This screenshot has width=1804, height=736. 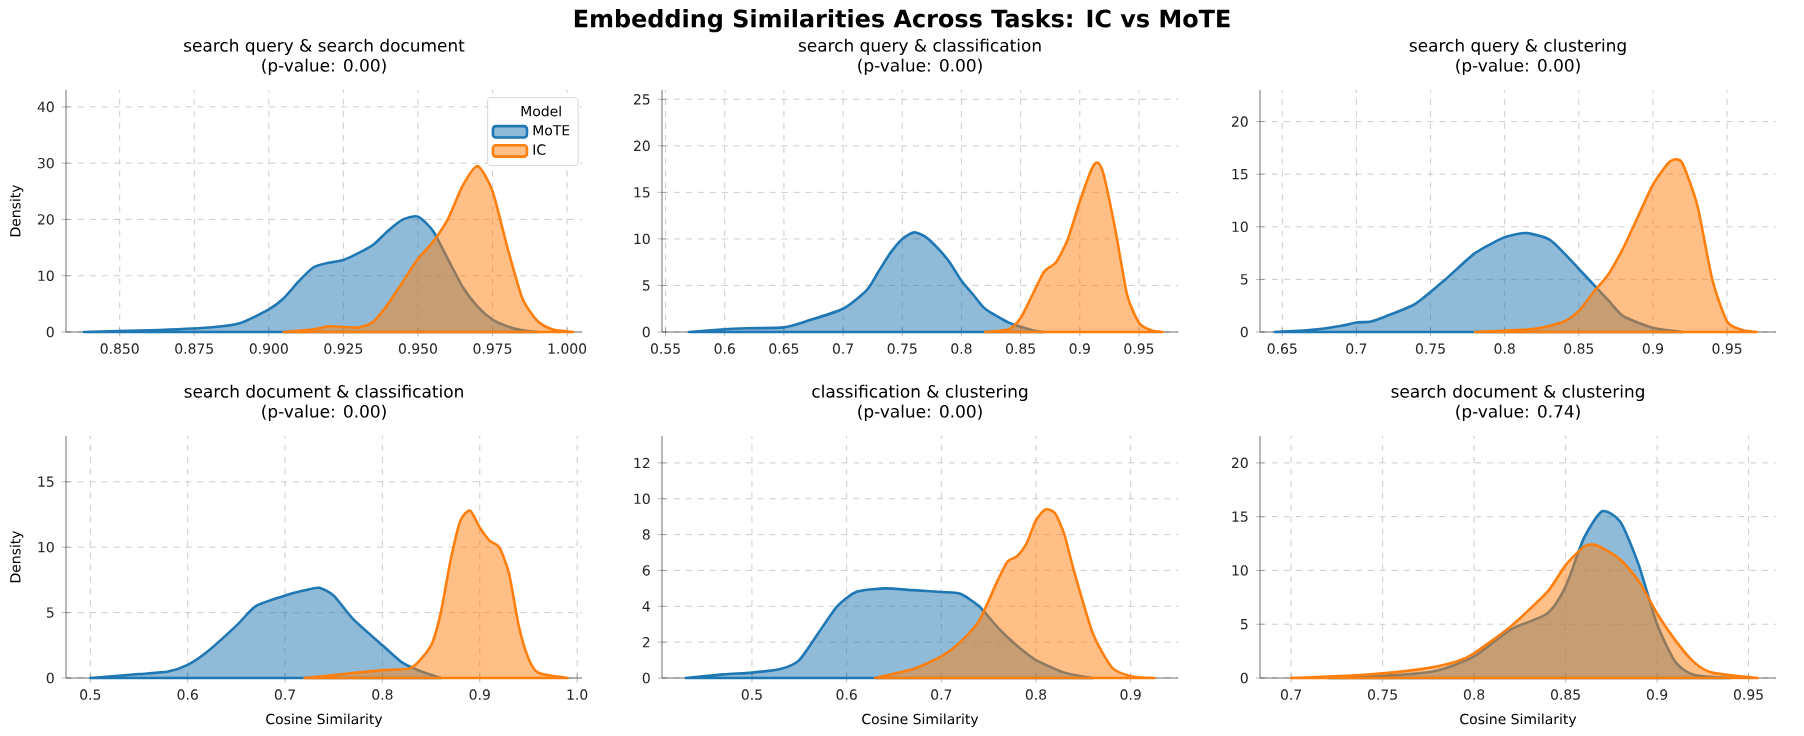 What do you see at coordinates (324, 47) in the screenshot?
I see `chart-title: search query & search document` at bounding box center [324, 47].